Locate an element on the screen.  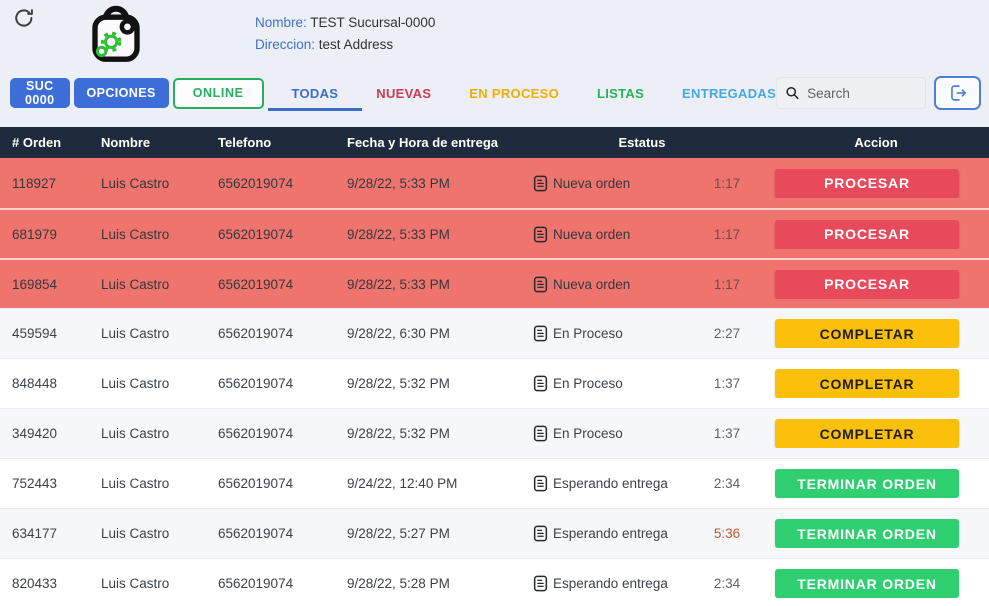
store-address-label: Direccion: is located at coordinates (285, 44).